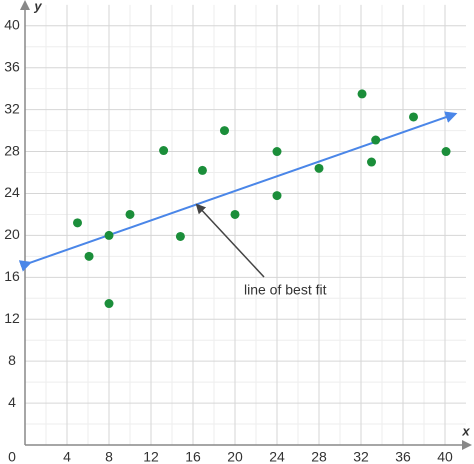 The width and height of the screenshot is (474, 464). Describe the element at coordinates (12, 108) in the screenshot. I see `y-tick-label: 32` at that location.